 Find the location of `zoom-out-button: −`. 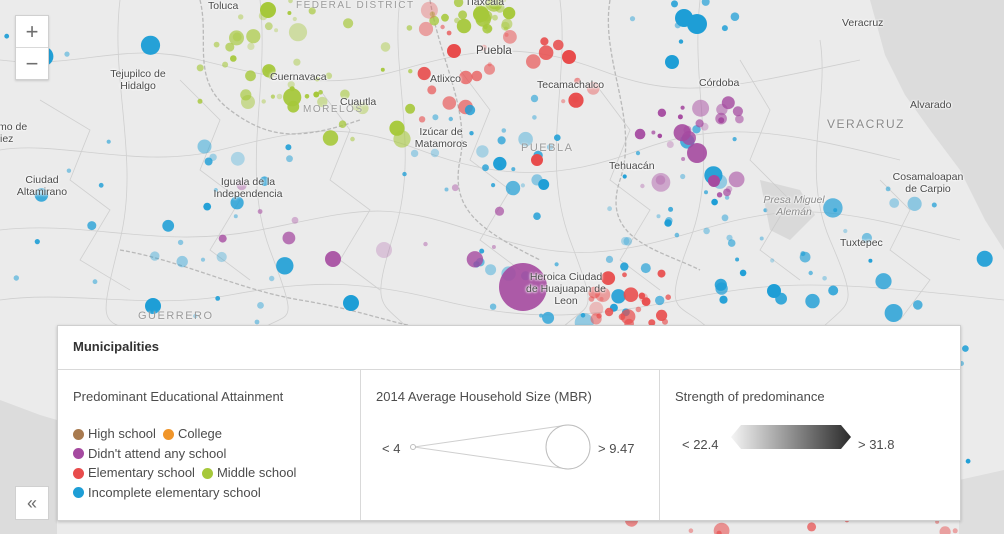

zoom-out-button: − is located at coordinates (32, 63).